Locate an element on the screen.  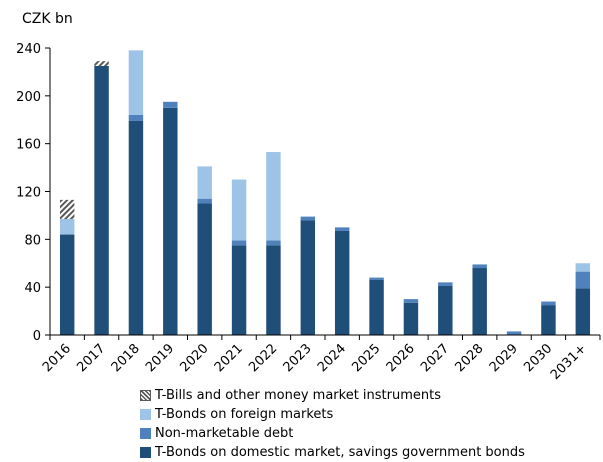
x-tick-label: 2027 is located at coordinates (435, 358).